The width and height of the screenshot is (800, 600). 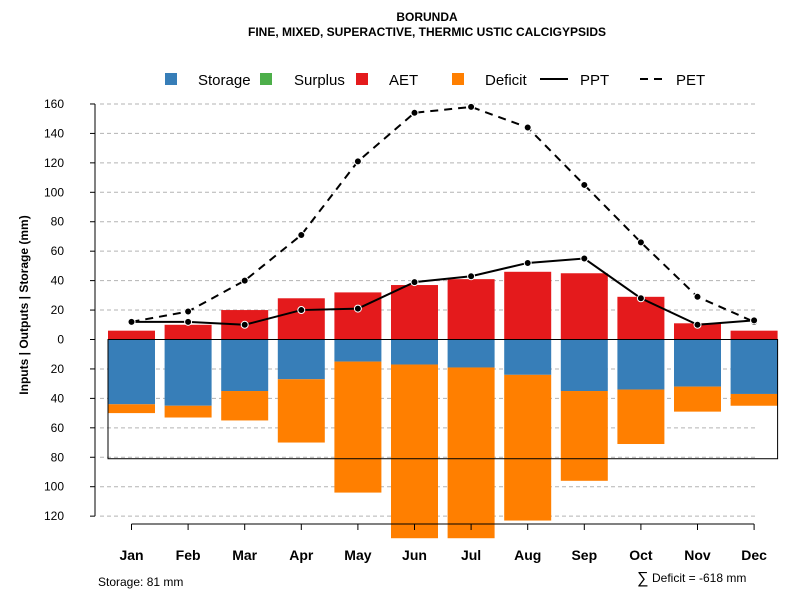 What do you see at coordinates (414, 555) in the screenshot?
I see `x-tick-label: Jun` at bounding box center [414, 555].